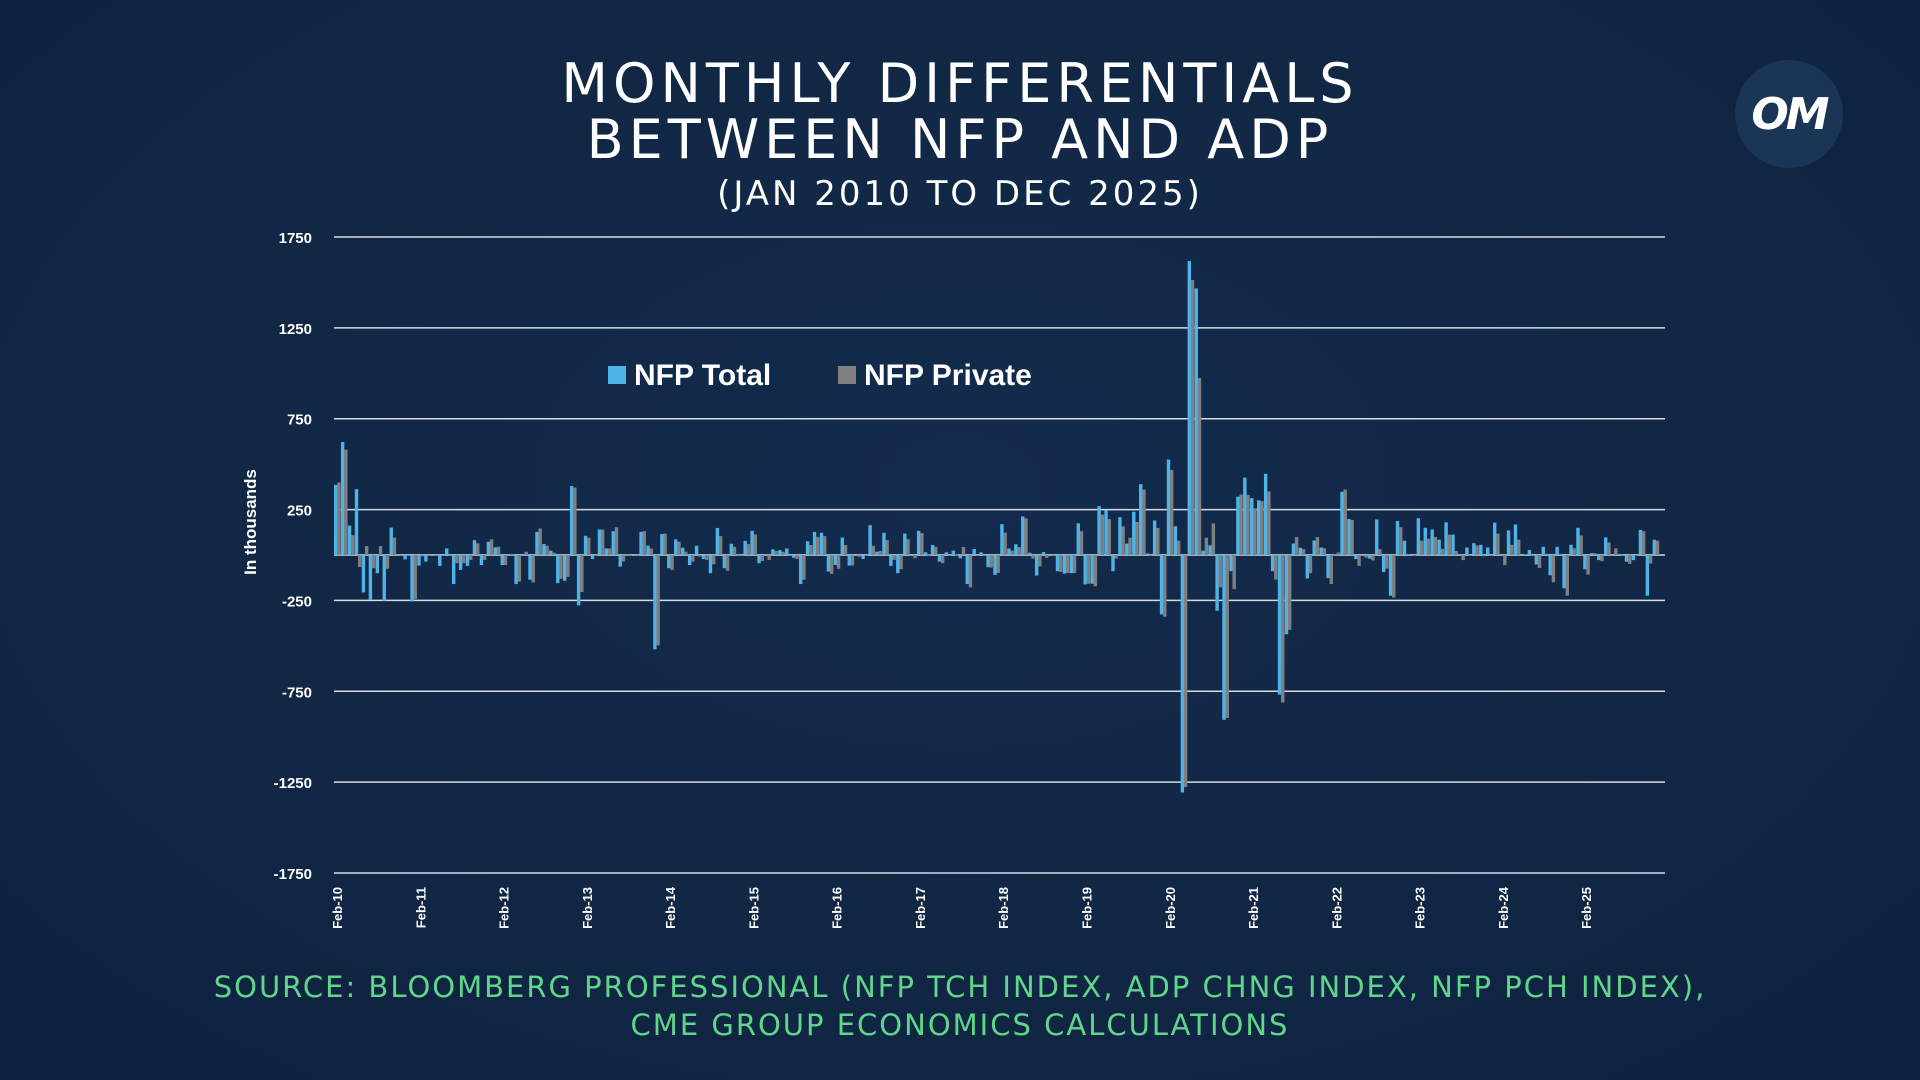  Describe the element at coordinates (1003, 908) in the screenshot. I see `x-tick-label: Feb-18` at that location.